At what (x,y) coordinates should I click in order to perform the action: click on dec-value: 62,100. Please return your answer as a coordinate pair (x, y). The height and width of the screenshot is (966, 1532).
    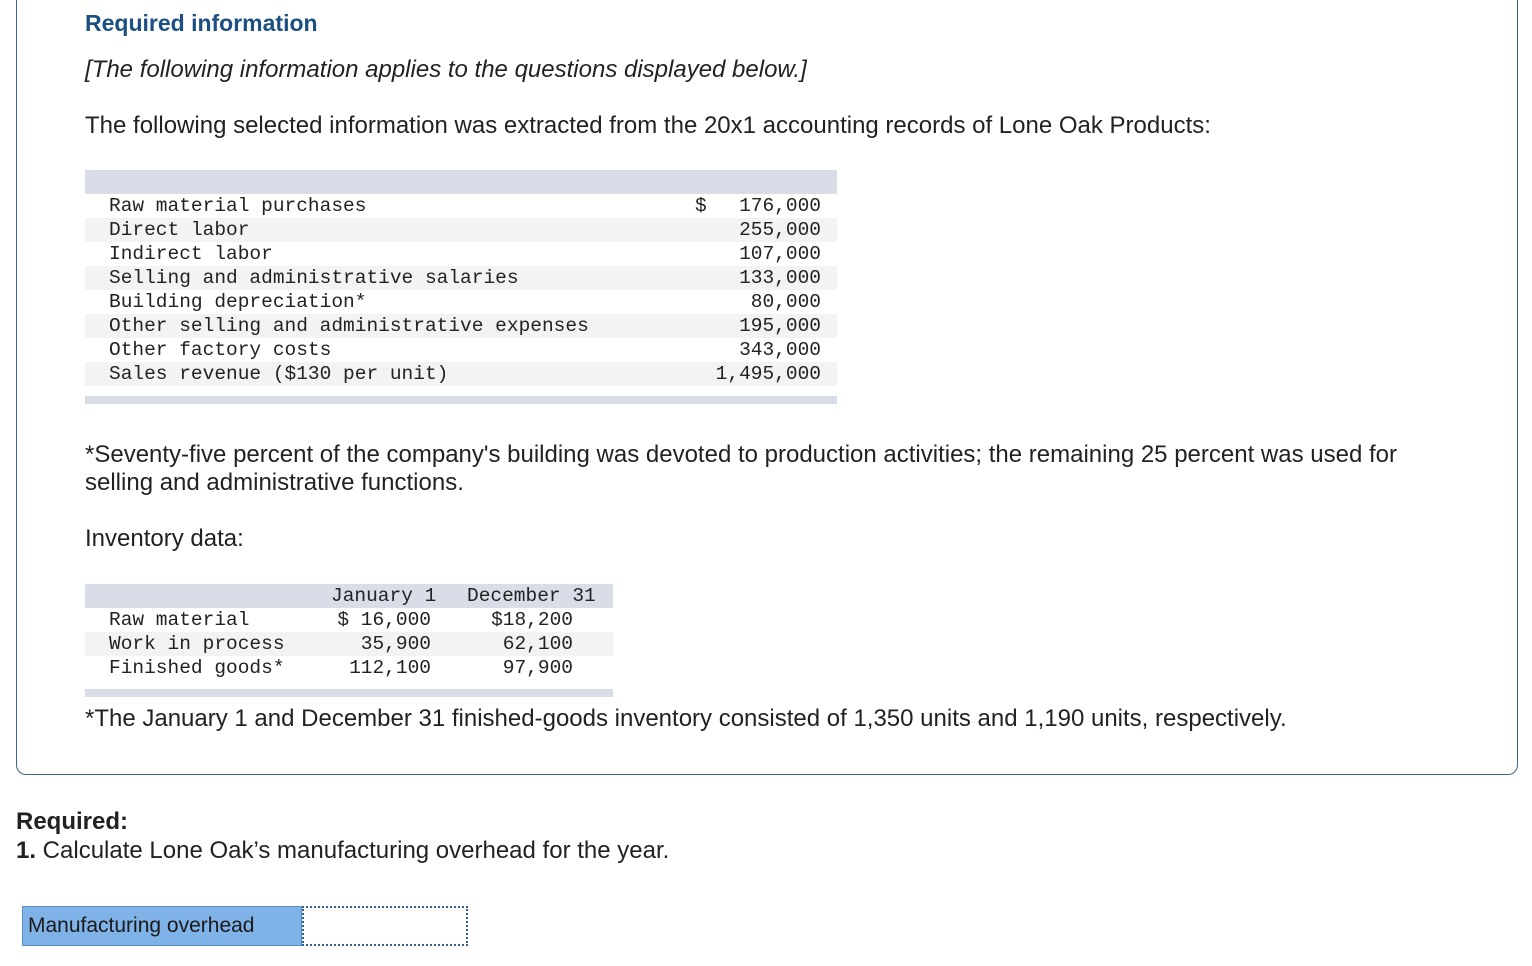
    Looking at the image, I should click on (537, 644).